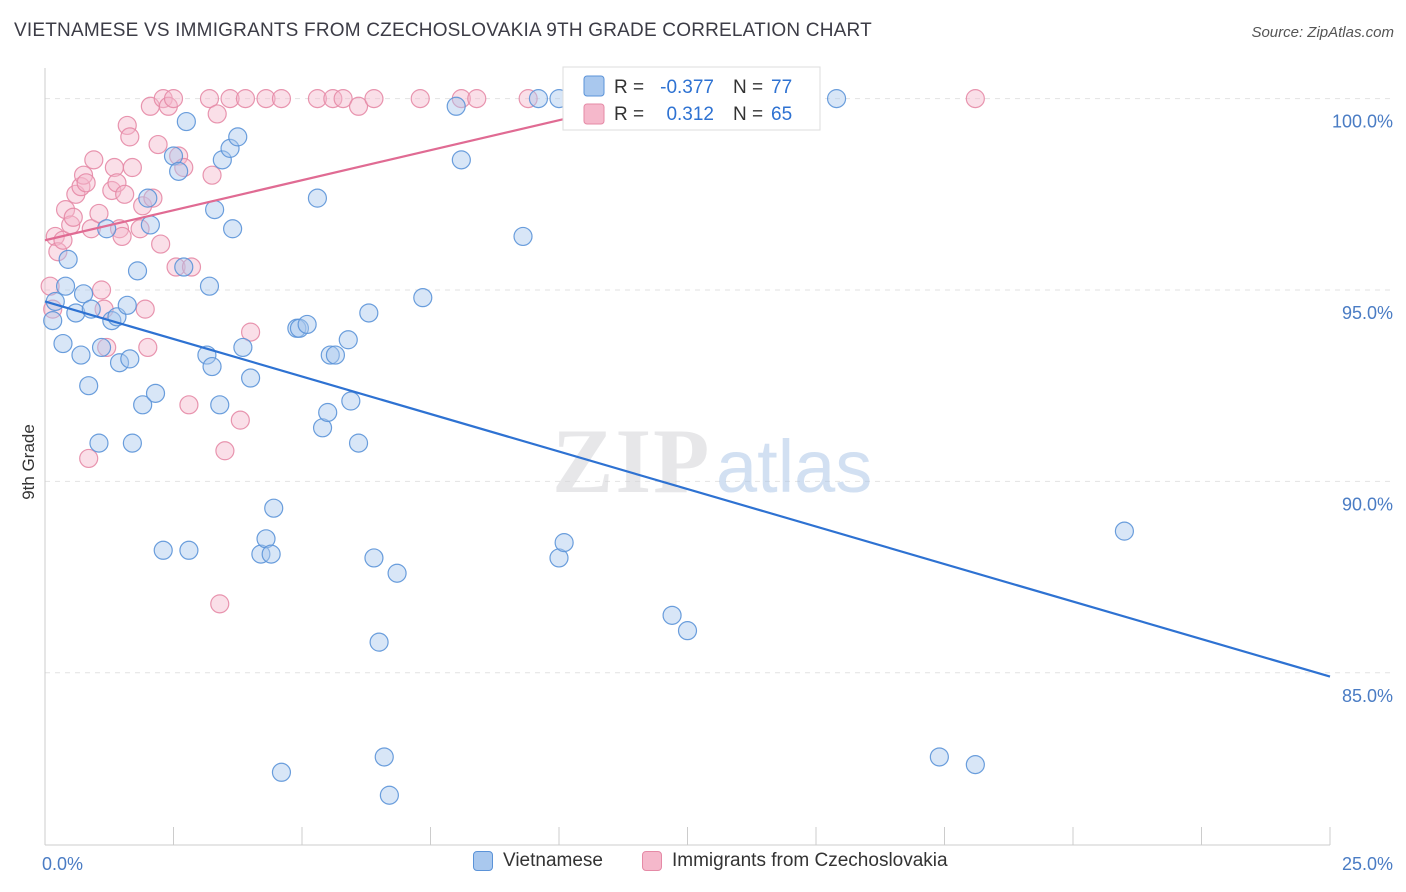 This screenshot has height=892, width=1406. Describe the element at coordinates (781, 87) in the screenshot. I see `legend-n-value-blue: 77` at that location.